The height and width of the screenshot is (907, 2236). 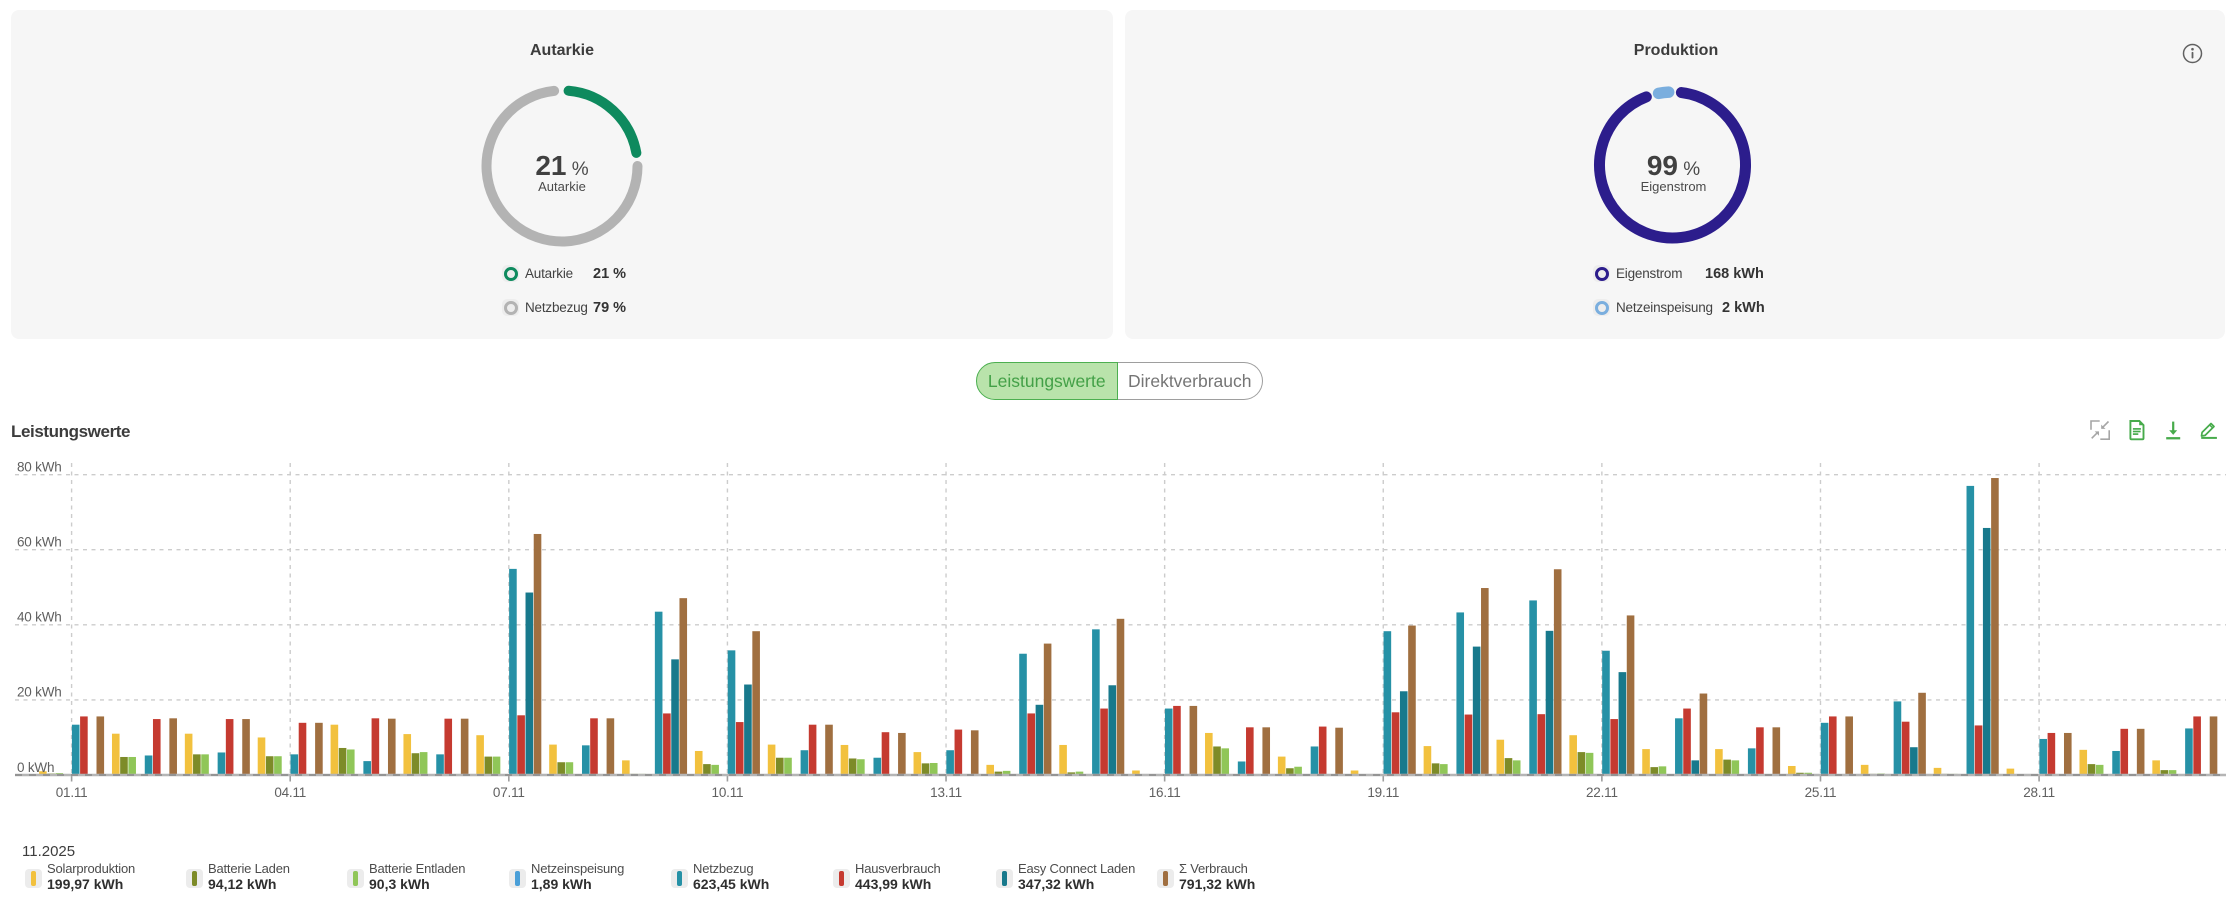 I want to click on svg-text: 19.11, so click(x=1383, y=792).